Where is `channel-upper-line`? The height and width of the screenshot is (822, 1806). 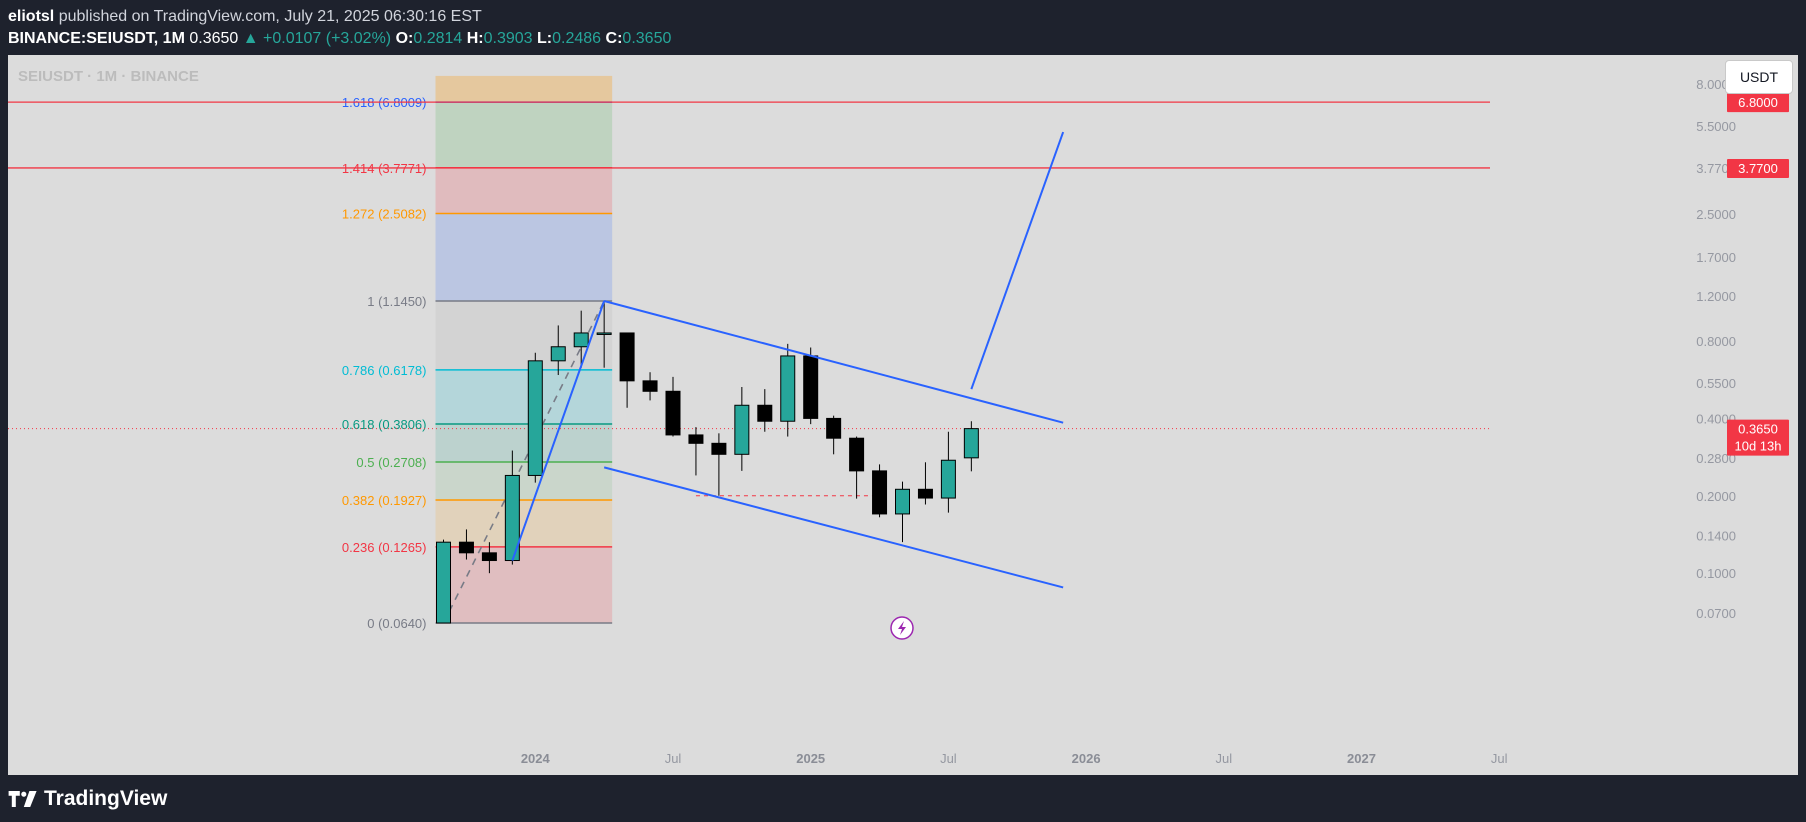
channel-upper-line is located at coordinates (833, 362).